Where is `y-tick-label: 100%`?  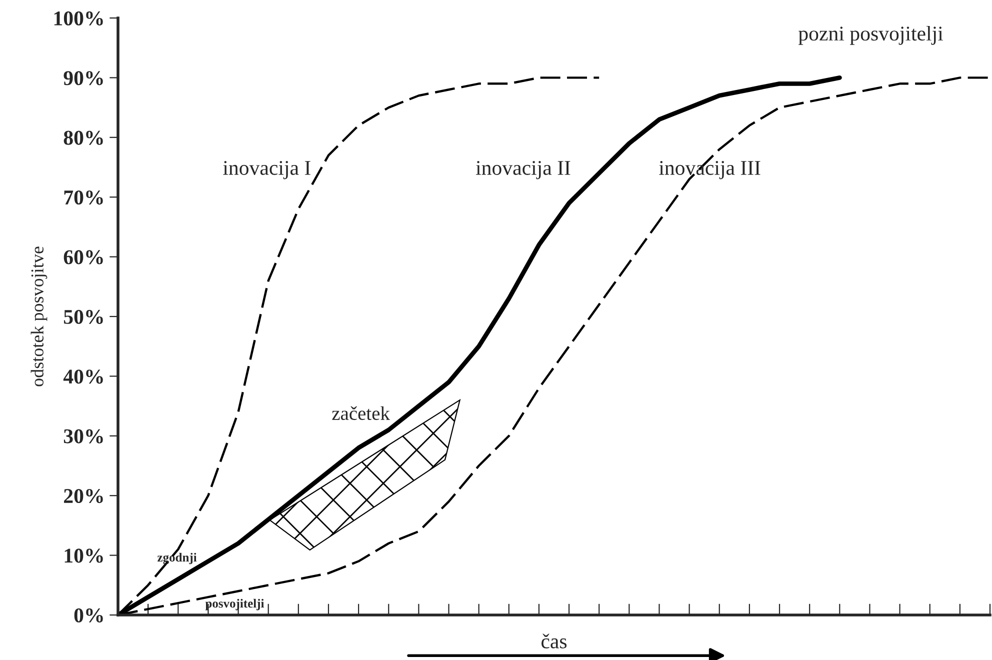 y-tick-label: 100% is located at coordinates (78, 18).